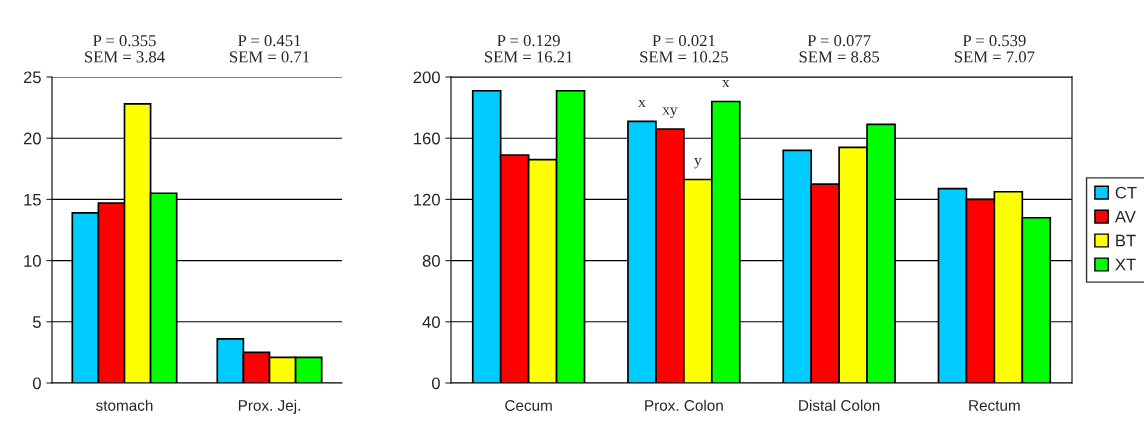 This screenshot has width=1144, height=431. I want to click on y-tick-label: 5, so click(36, 322).